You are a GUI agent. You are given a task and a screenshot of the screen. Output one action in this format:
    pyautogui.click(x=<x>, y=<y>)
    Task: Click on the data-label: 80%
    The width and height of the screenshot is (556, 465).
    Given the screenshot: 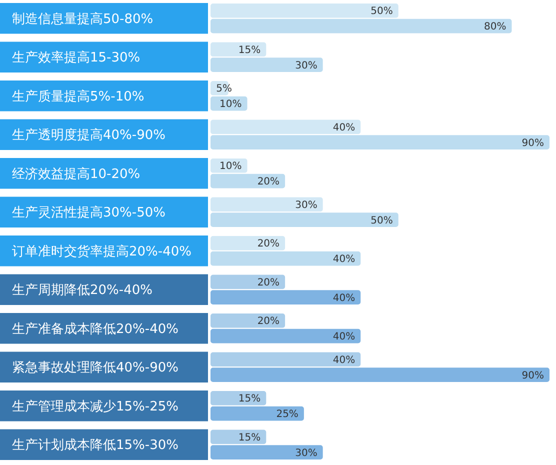 What is the action you would take?
    pyautogui.click(x=495, y=27)
    